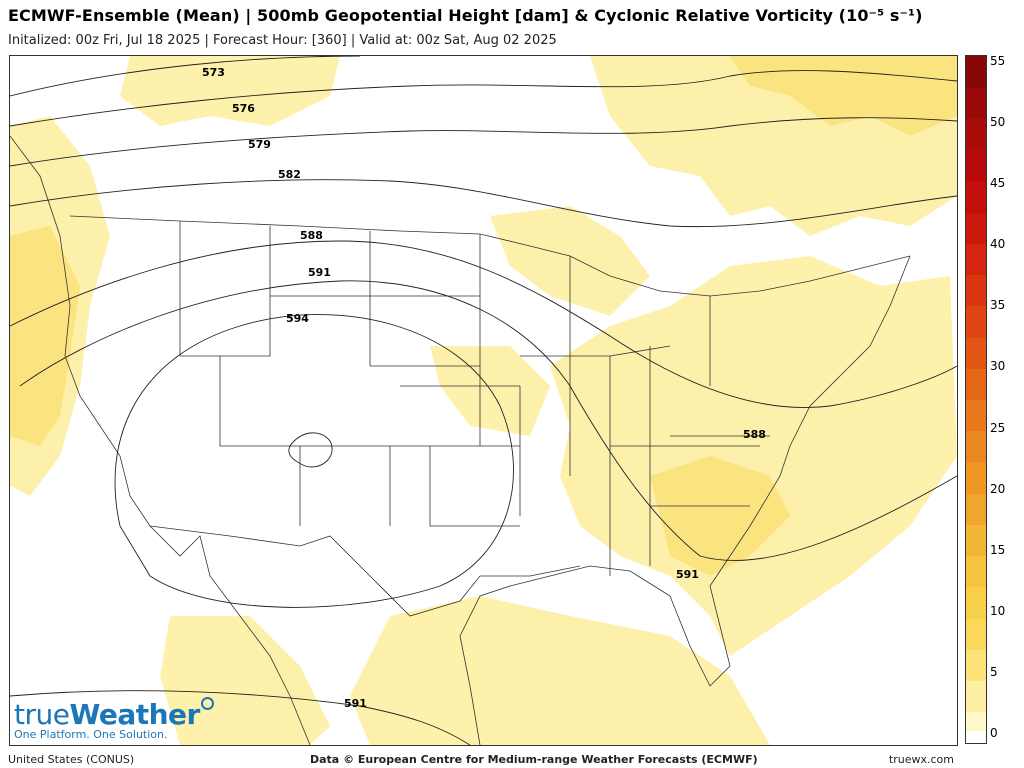  What do you see at coordinates (213, 72) in the screenshot?
I see `contour-label: 573` at bounding box center [213, 72].